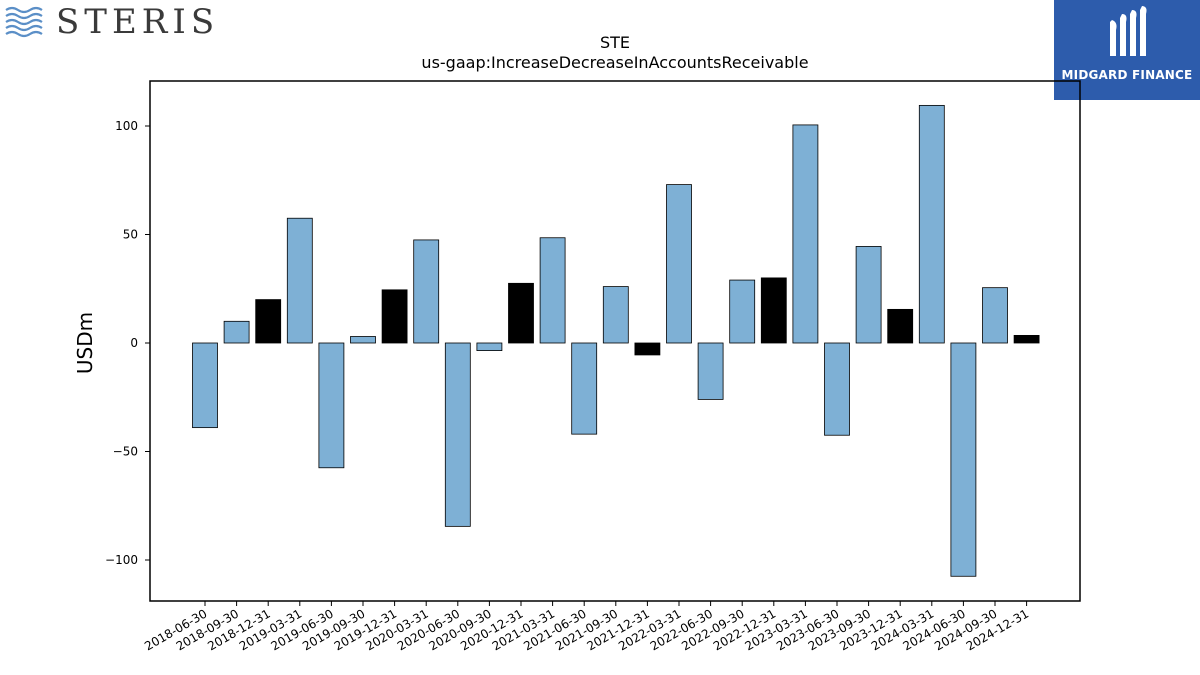 The image size is (1200, 675). What do you see at coordinates (125, 452) in the screenshot?
I see `y-tick-label: −50` at bounding box center [125, 452].